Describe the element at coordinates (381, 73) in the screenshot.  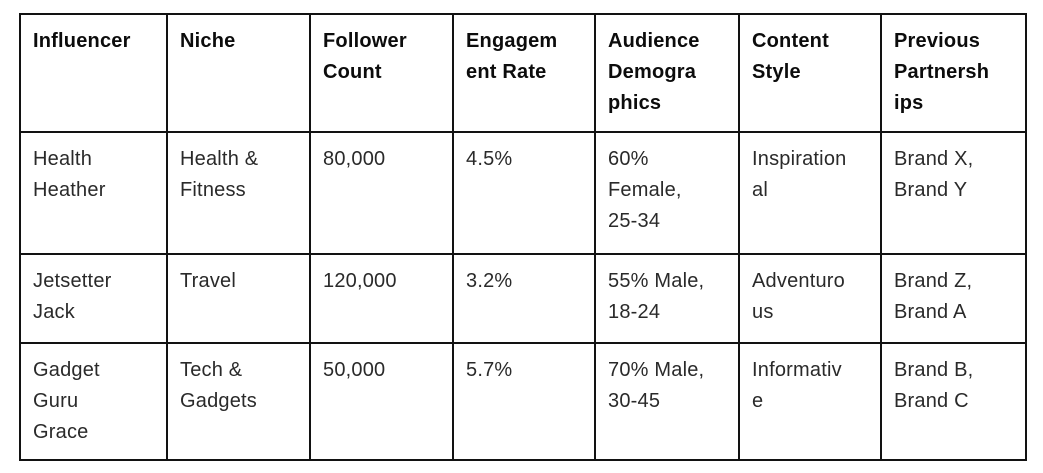
I see `column-header-follower-count: Follower Count` at that location.